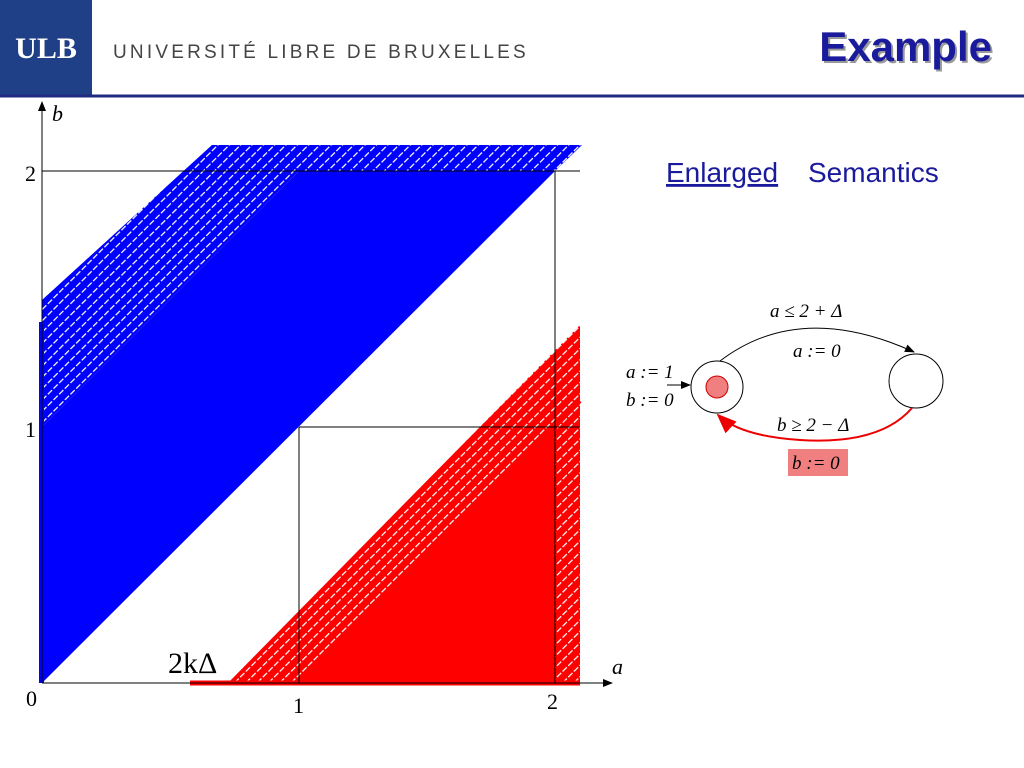 This screenshot has height=768, width=1024. Describe the element at coordinates (650, 400) in the screenshot. I see `reset-b: b := 0` at that location.